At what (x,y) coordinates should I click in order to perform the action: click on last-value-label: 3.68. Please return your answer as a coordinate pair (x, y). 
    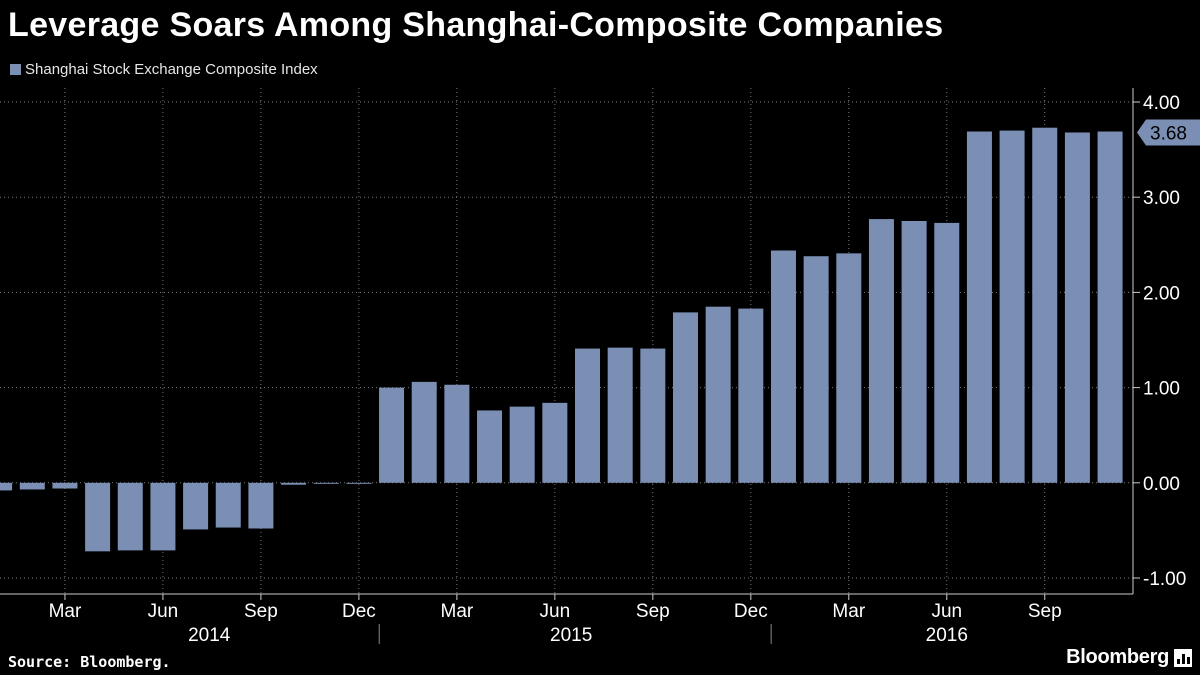
    Looking at the image, I should click on (1168, 133).